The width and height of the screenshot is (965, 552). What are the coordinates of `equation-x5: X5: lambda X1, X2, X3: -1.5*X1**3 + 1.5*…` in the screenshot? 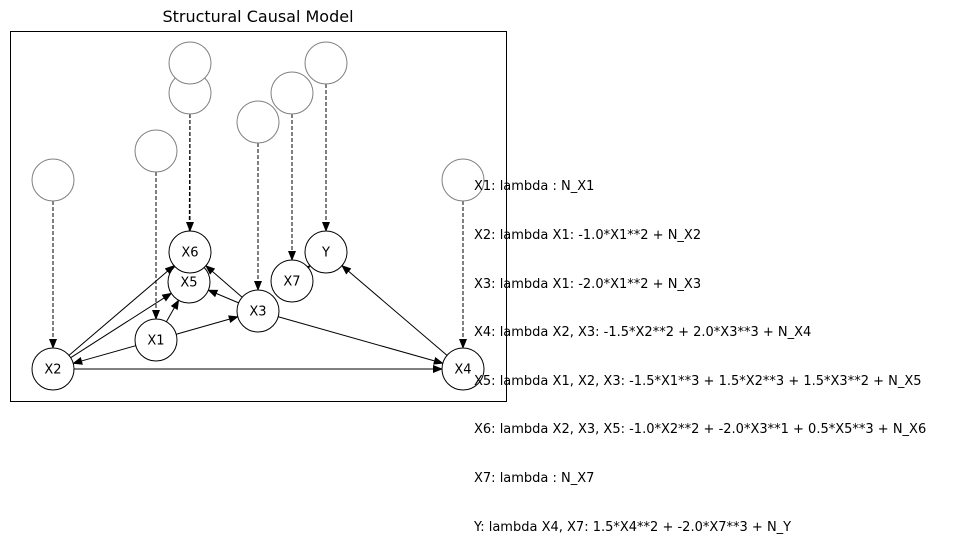 It's located at (700, 382).